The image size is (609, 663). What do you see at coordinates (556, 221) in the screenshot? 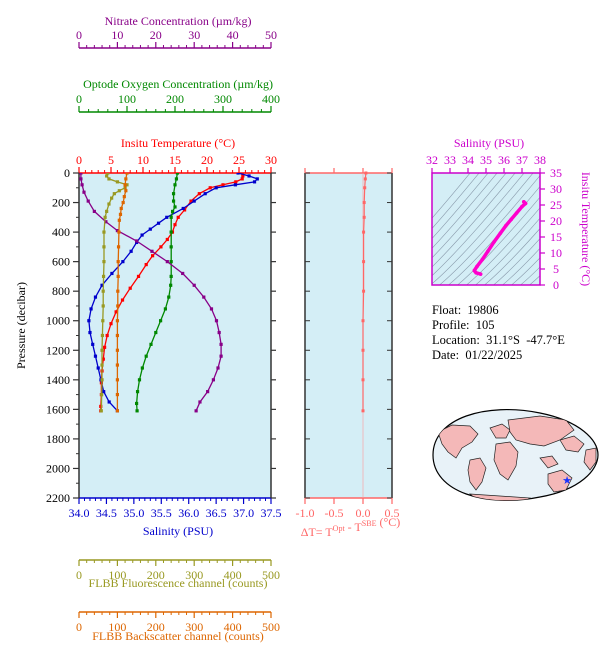
I see `ts-y-tick-label: 20` at bounding box center [556, 221].